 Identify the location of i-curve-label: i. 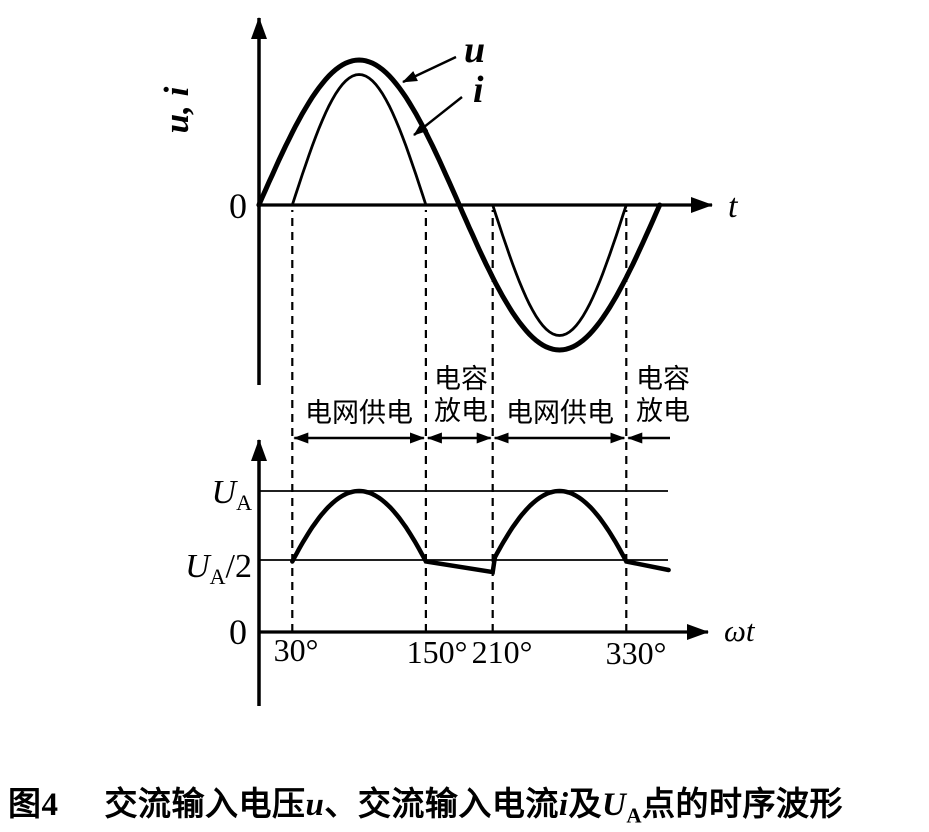
(478, 90).